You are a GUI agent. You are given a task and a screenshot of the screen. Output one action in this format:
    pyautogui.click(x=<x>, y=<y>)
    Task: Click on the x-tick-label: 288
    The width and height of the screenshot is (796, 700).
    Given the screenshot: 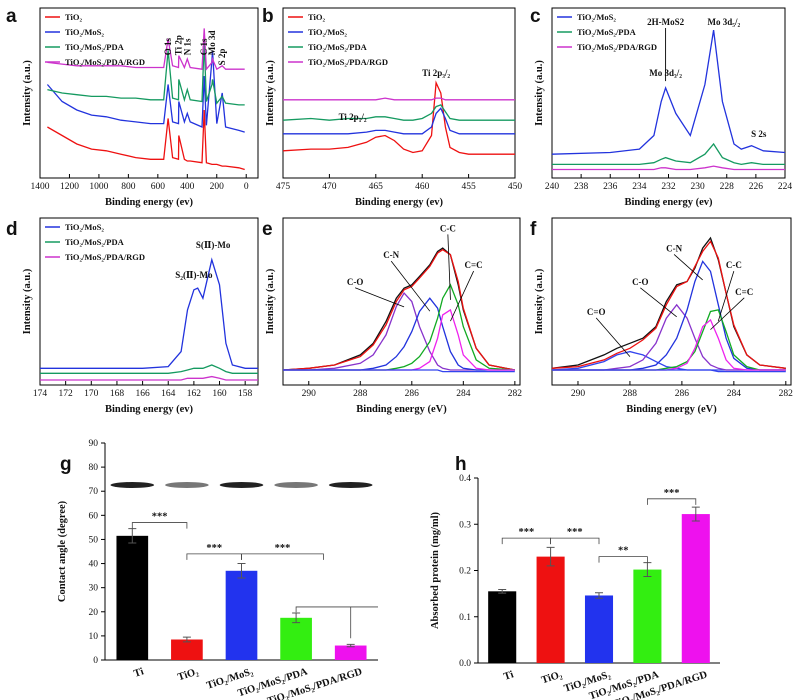 What is the action you would take?
    pyautogui.click(x=360, y=394)
    